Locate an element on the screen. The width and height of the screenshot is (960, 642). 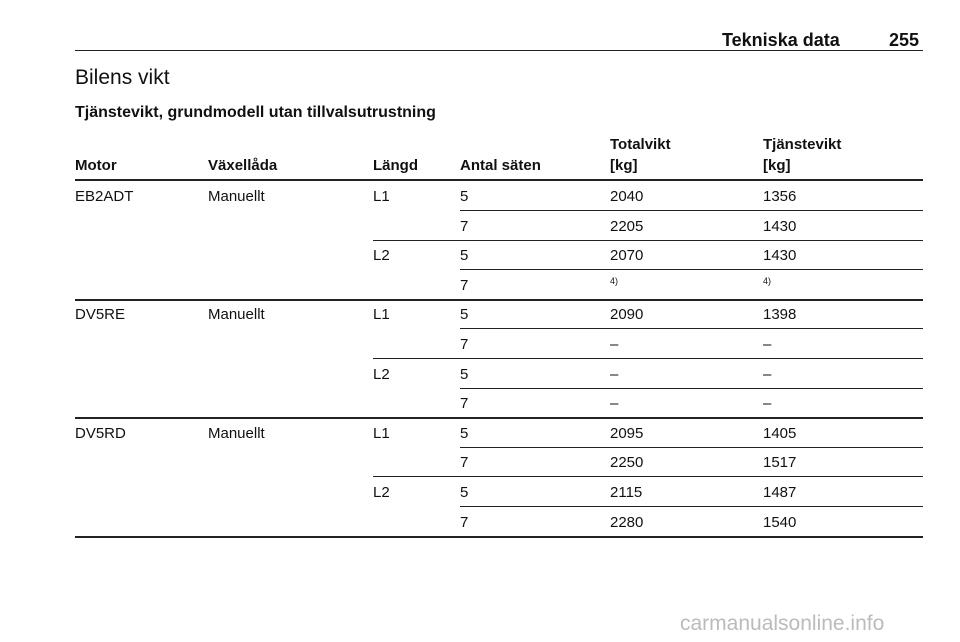
total: 4) is located at coordinates (614, 280).